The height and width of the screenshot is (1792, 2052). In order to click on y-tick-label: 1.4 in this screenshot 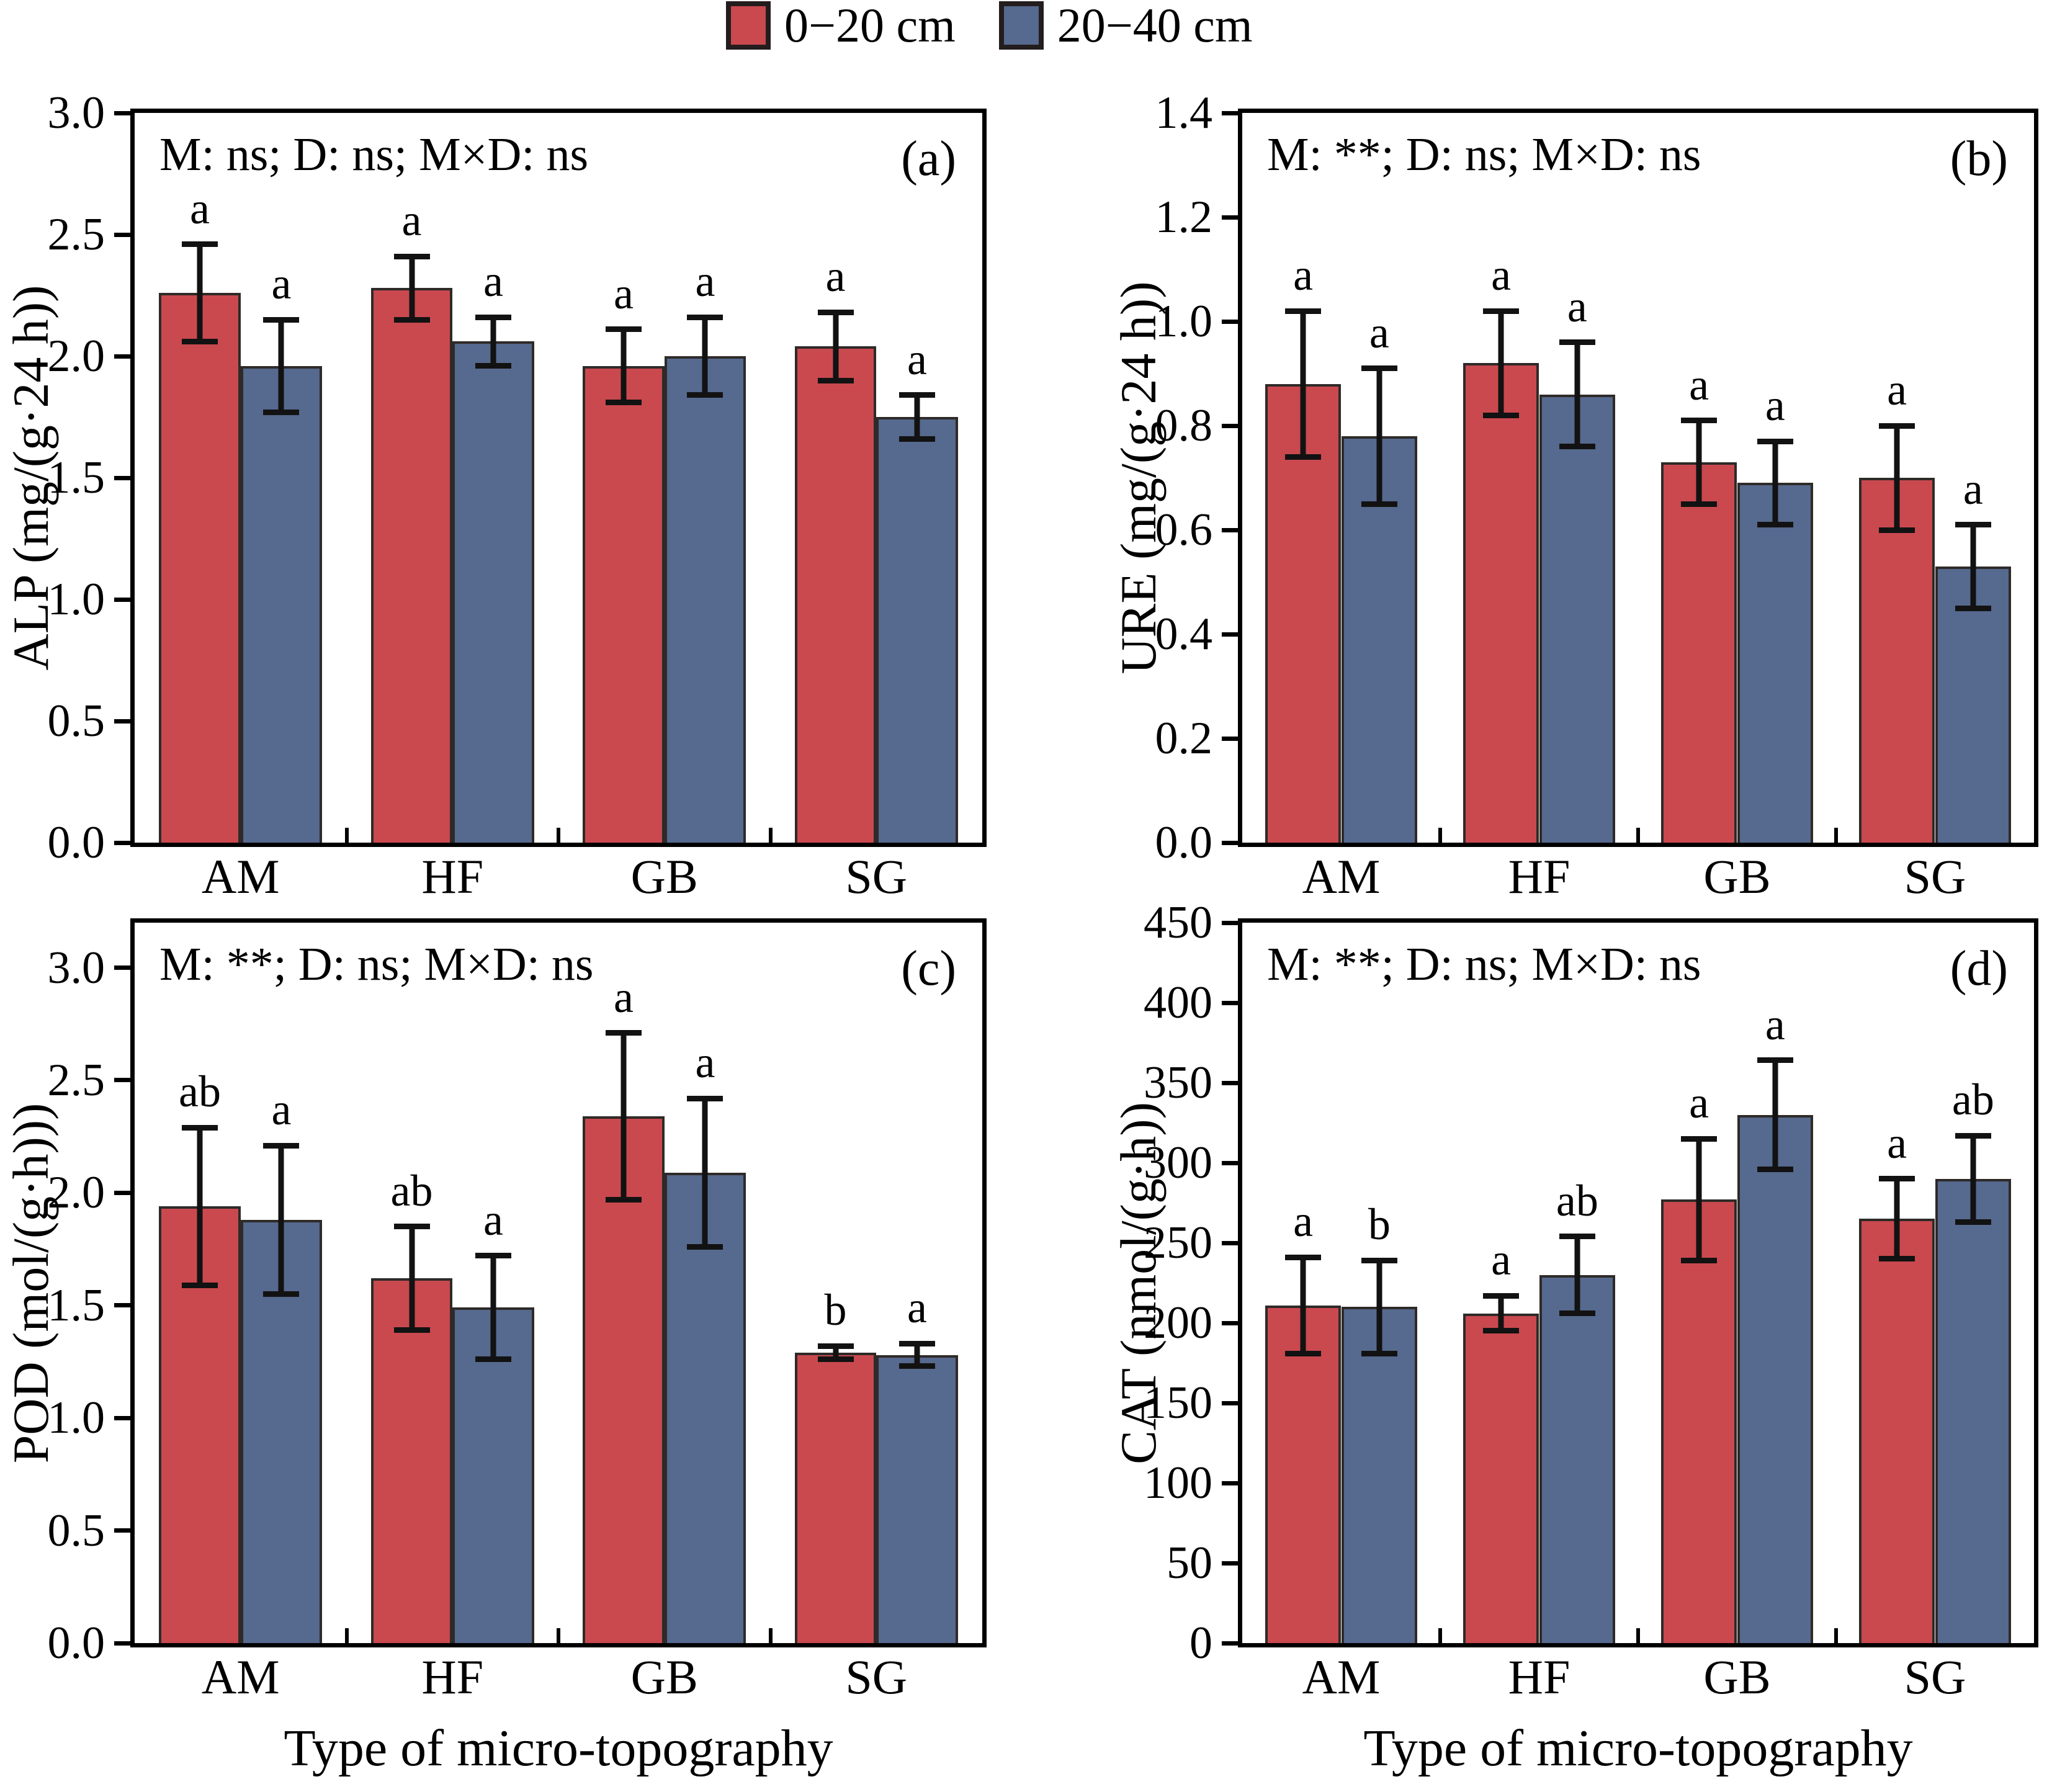, I will do `click(1184, 112)`.